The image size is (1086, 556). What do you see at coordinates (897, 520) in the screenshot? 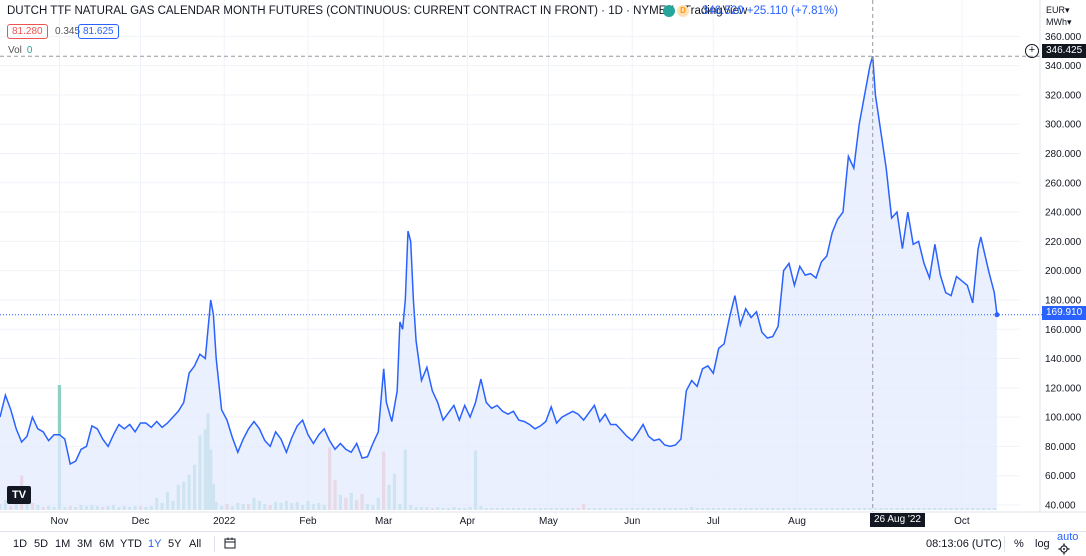
I see `crosshair-date-label: 26 Aug '22` at bounding box center [897, 520].